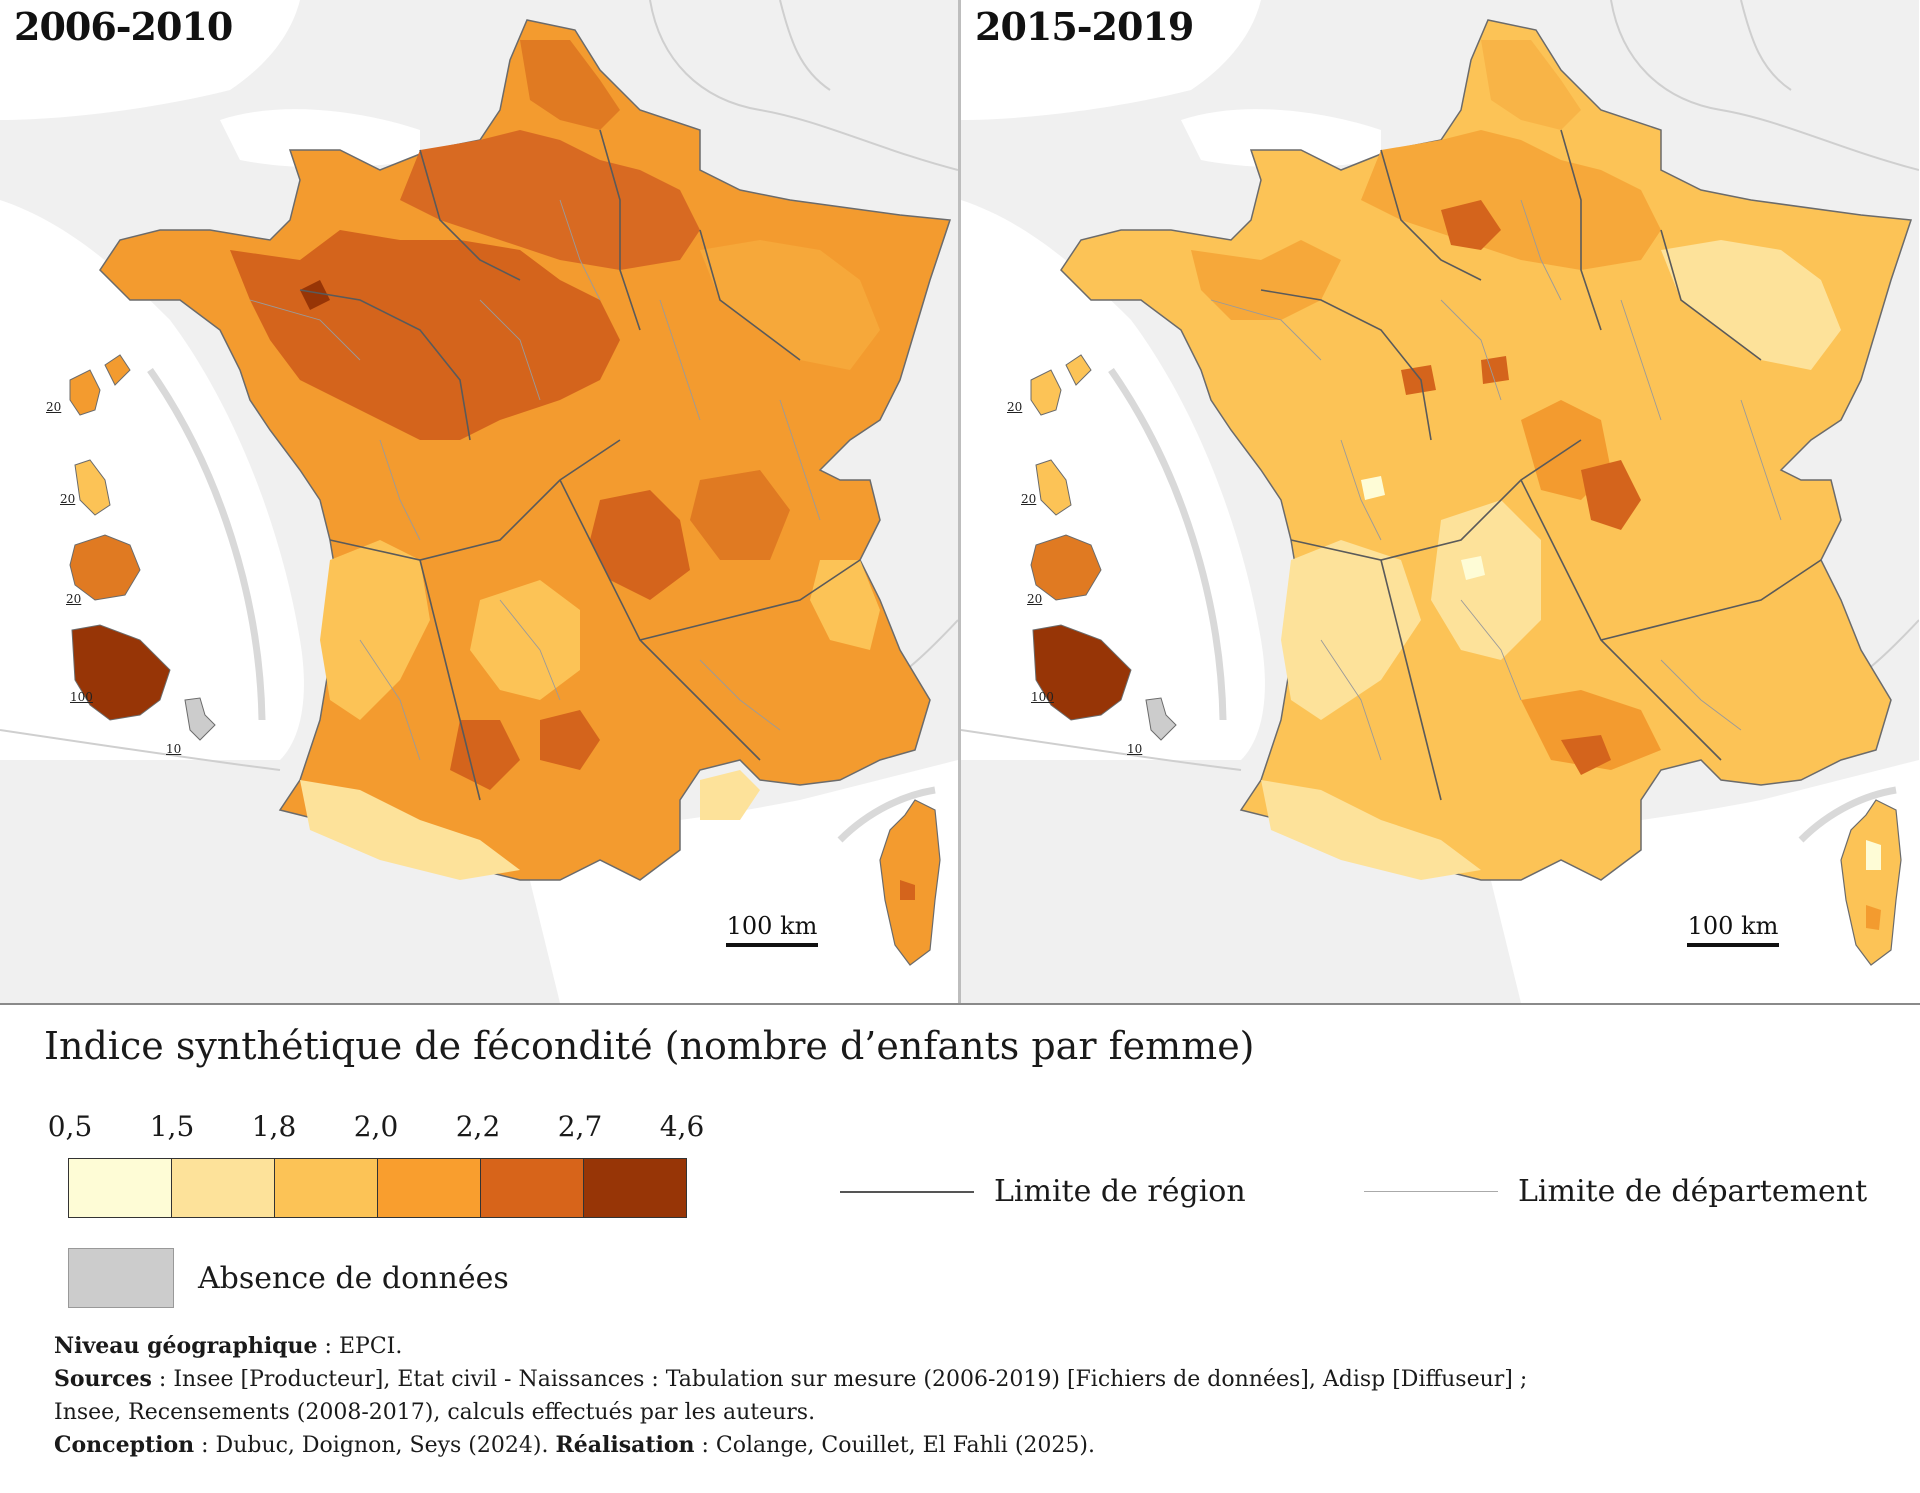  I want to click on legend-break-label: 1,5, so click(172, 1126).